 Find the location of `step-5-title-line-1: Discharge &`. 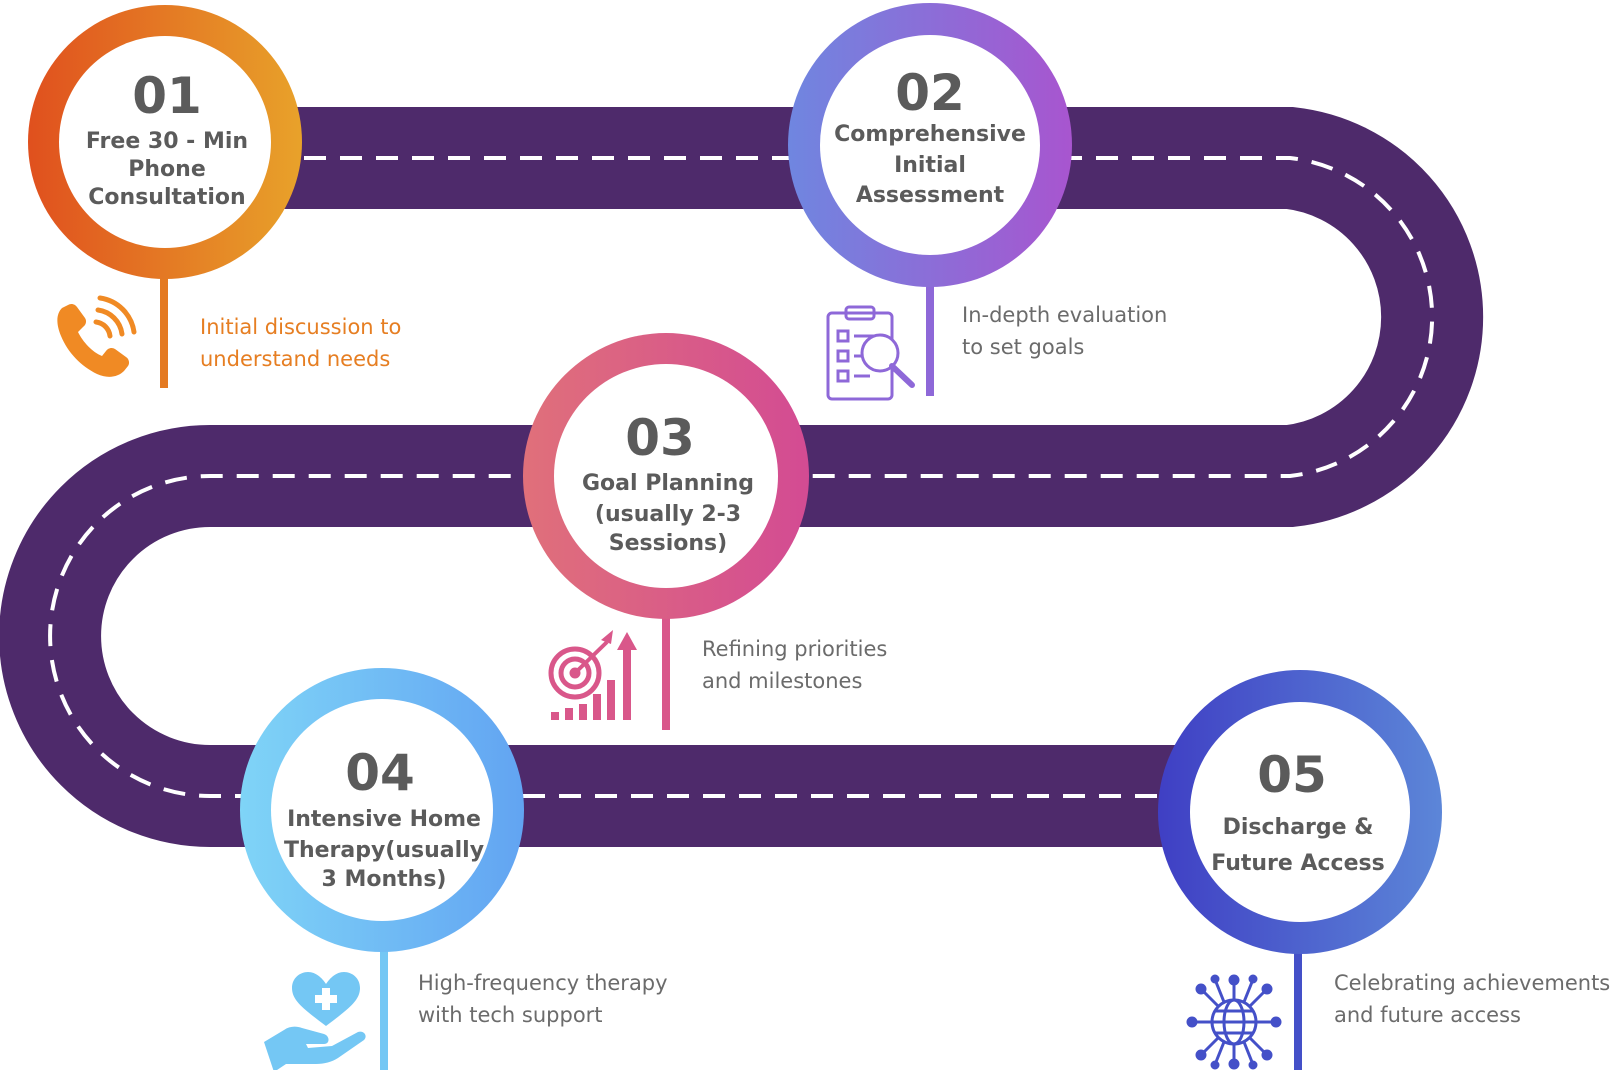

step-5-title-line-1: Discharge & is located at coordinates (1298, 827).